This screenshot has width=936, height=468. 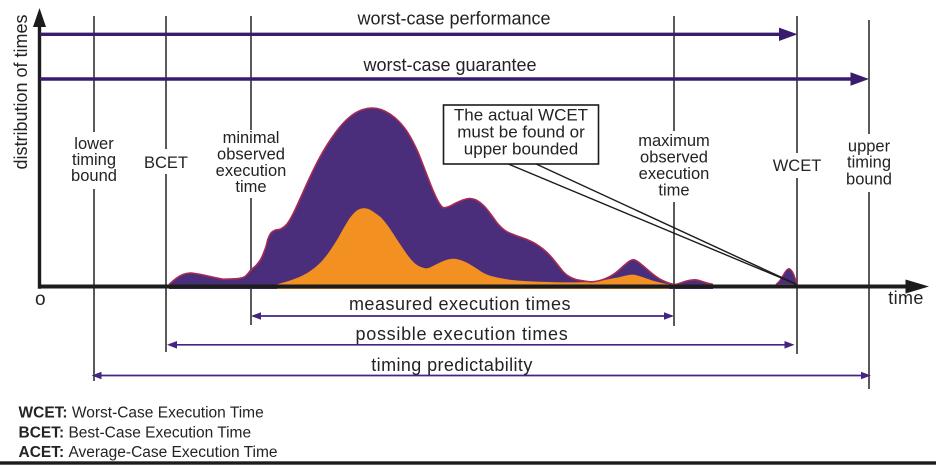 I want to click on svg-text: o, so click(x=40, y=299).